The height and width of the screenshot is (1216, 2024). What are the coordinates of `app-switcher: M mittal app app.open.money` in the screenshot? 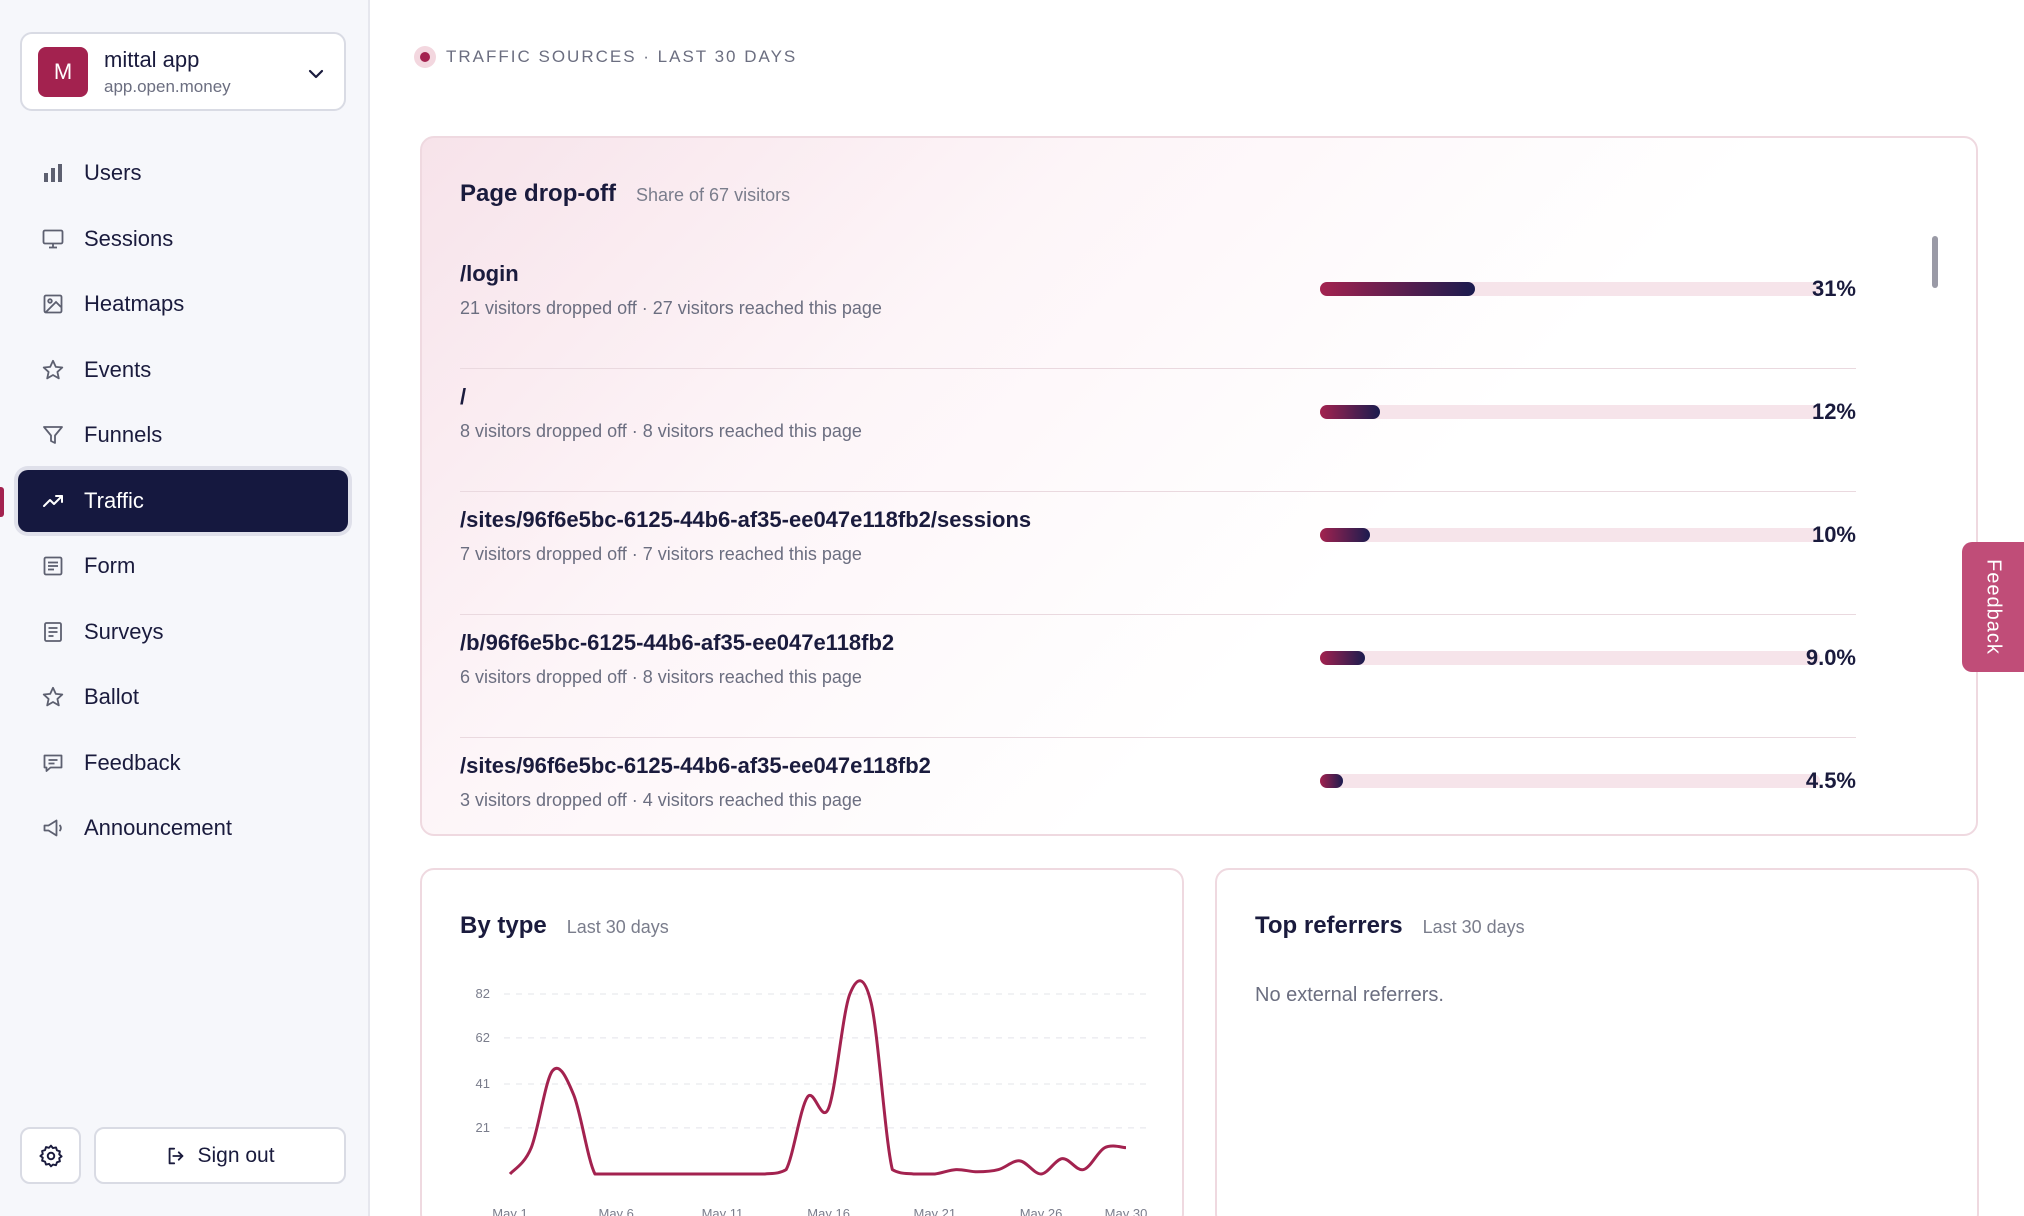 It's located at (183, 71).